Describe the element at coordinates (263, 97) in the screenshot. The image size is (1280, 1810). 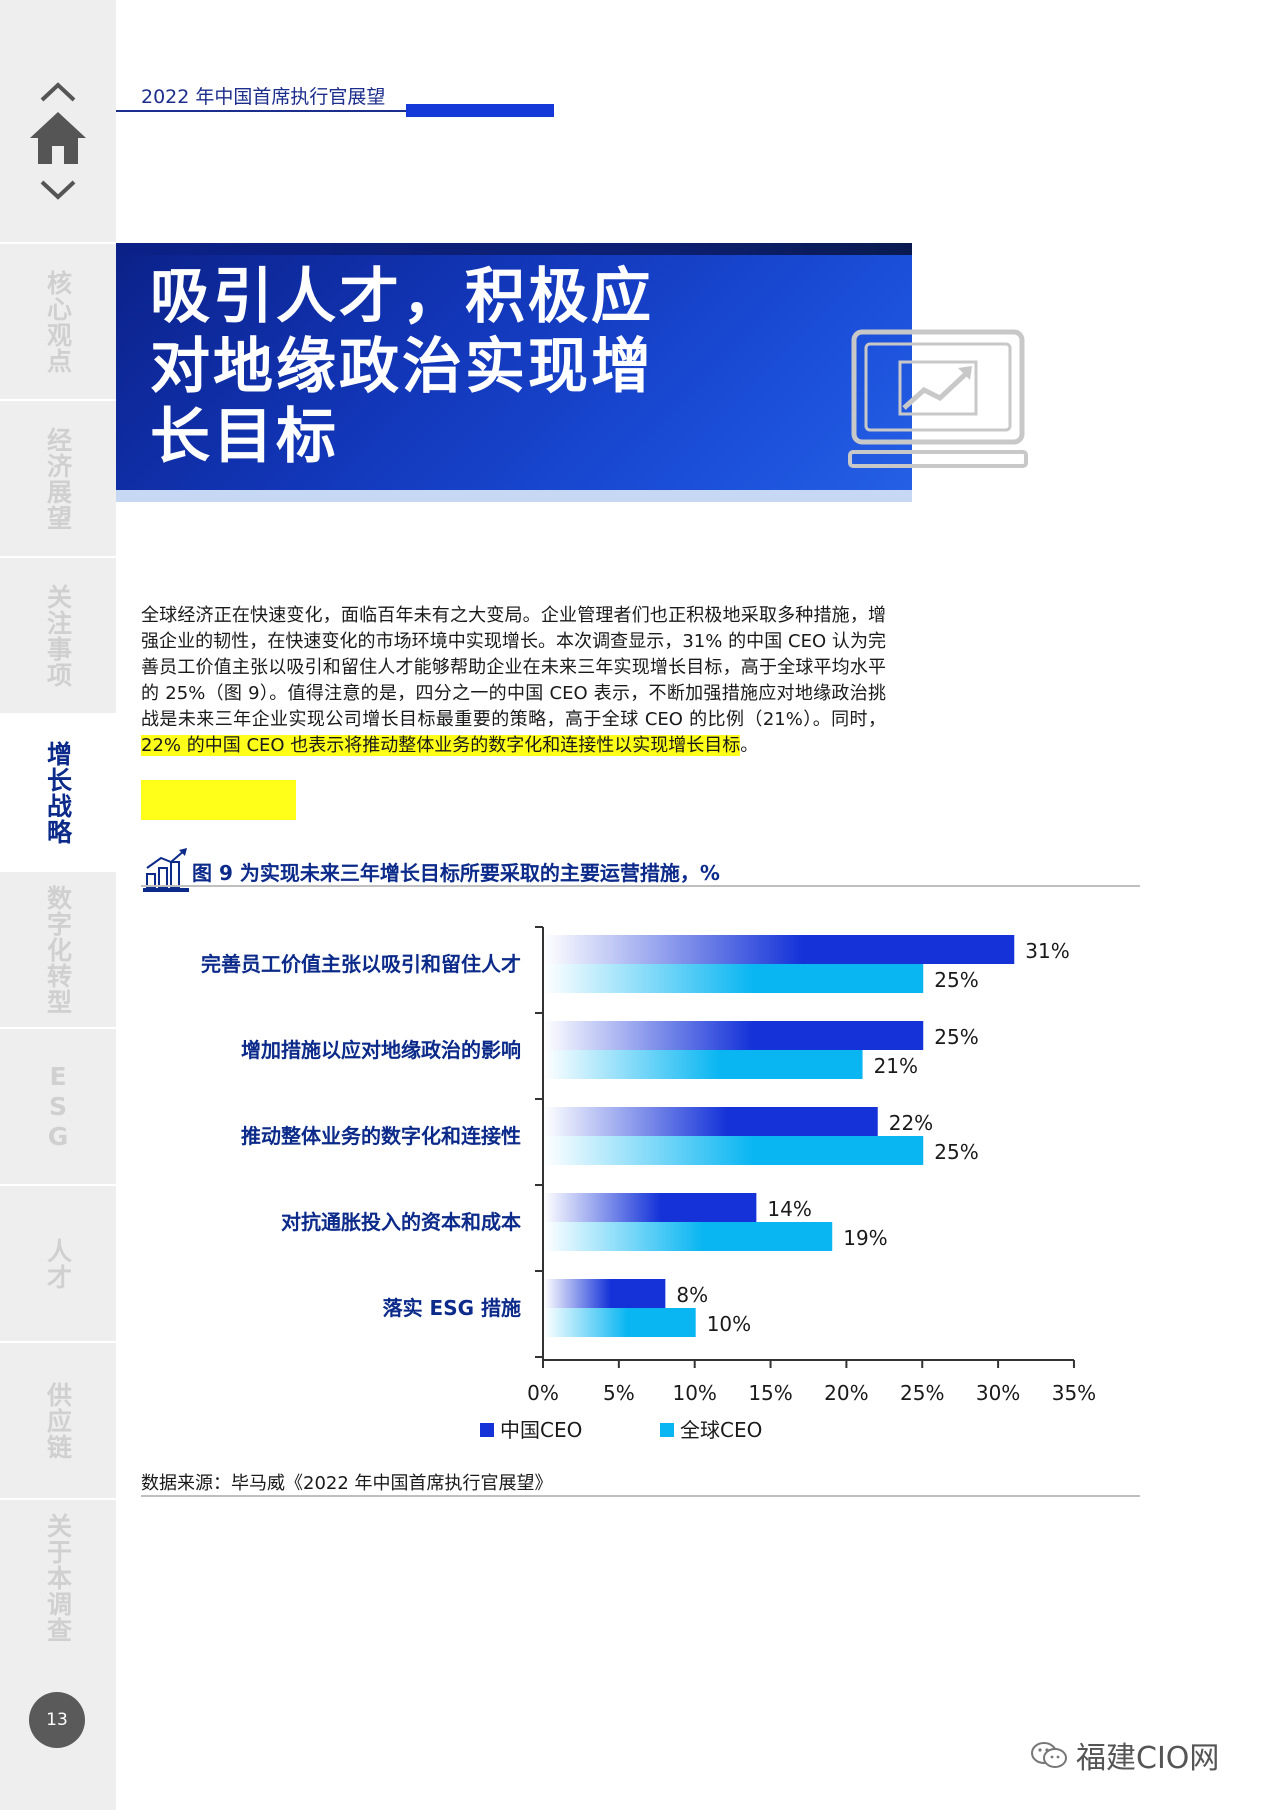
I see `running-header: 2022 年中国首席执行官展望` at that location.